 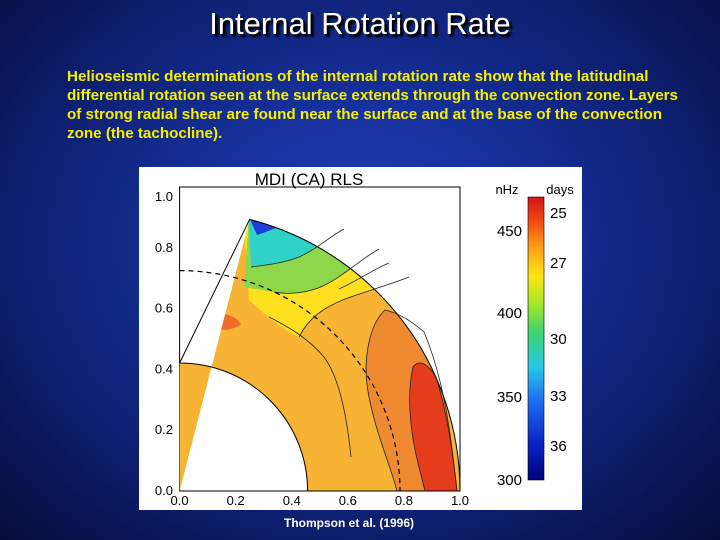 I want to click on colorbar-nhz-label: 450, so click(x=509, y=231).